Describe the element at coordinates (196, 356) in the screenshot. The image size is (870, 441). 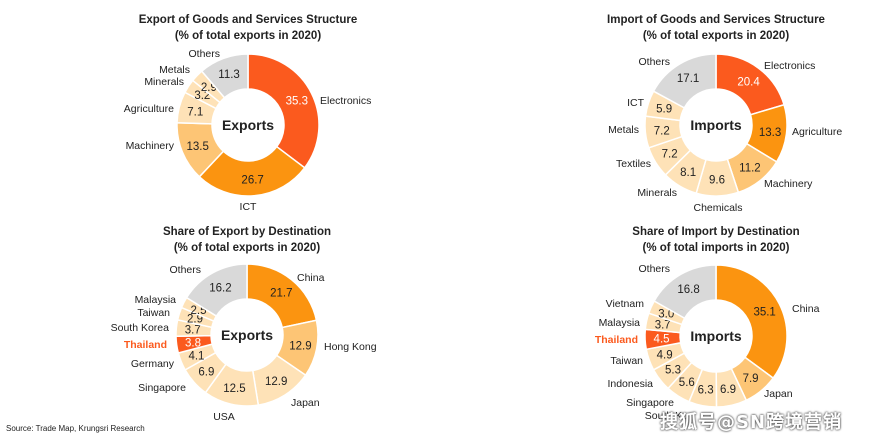
I see `value-label-germany: 4.1` at that location.